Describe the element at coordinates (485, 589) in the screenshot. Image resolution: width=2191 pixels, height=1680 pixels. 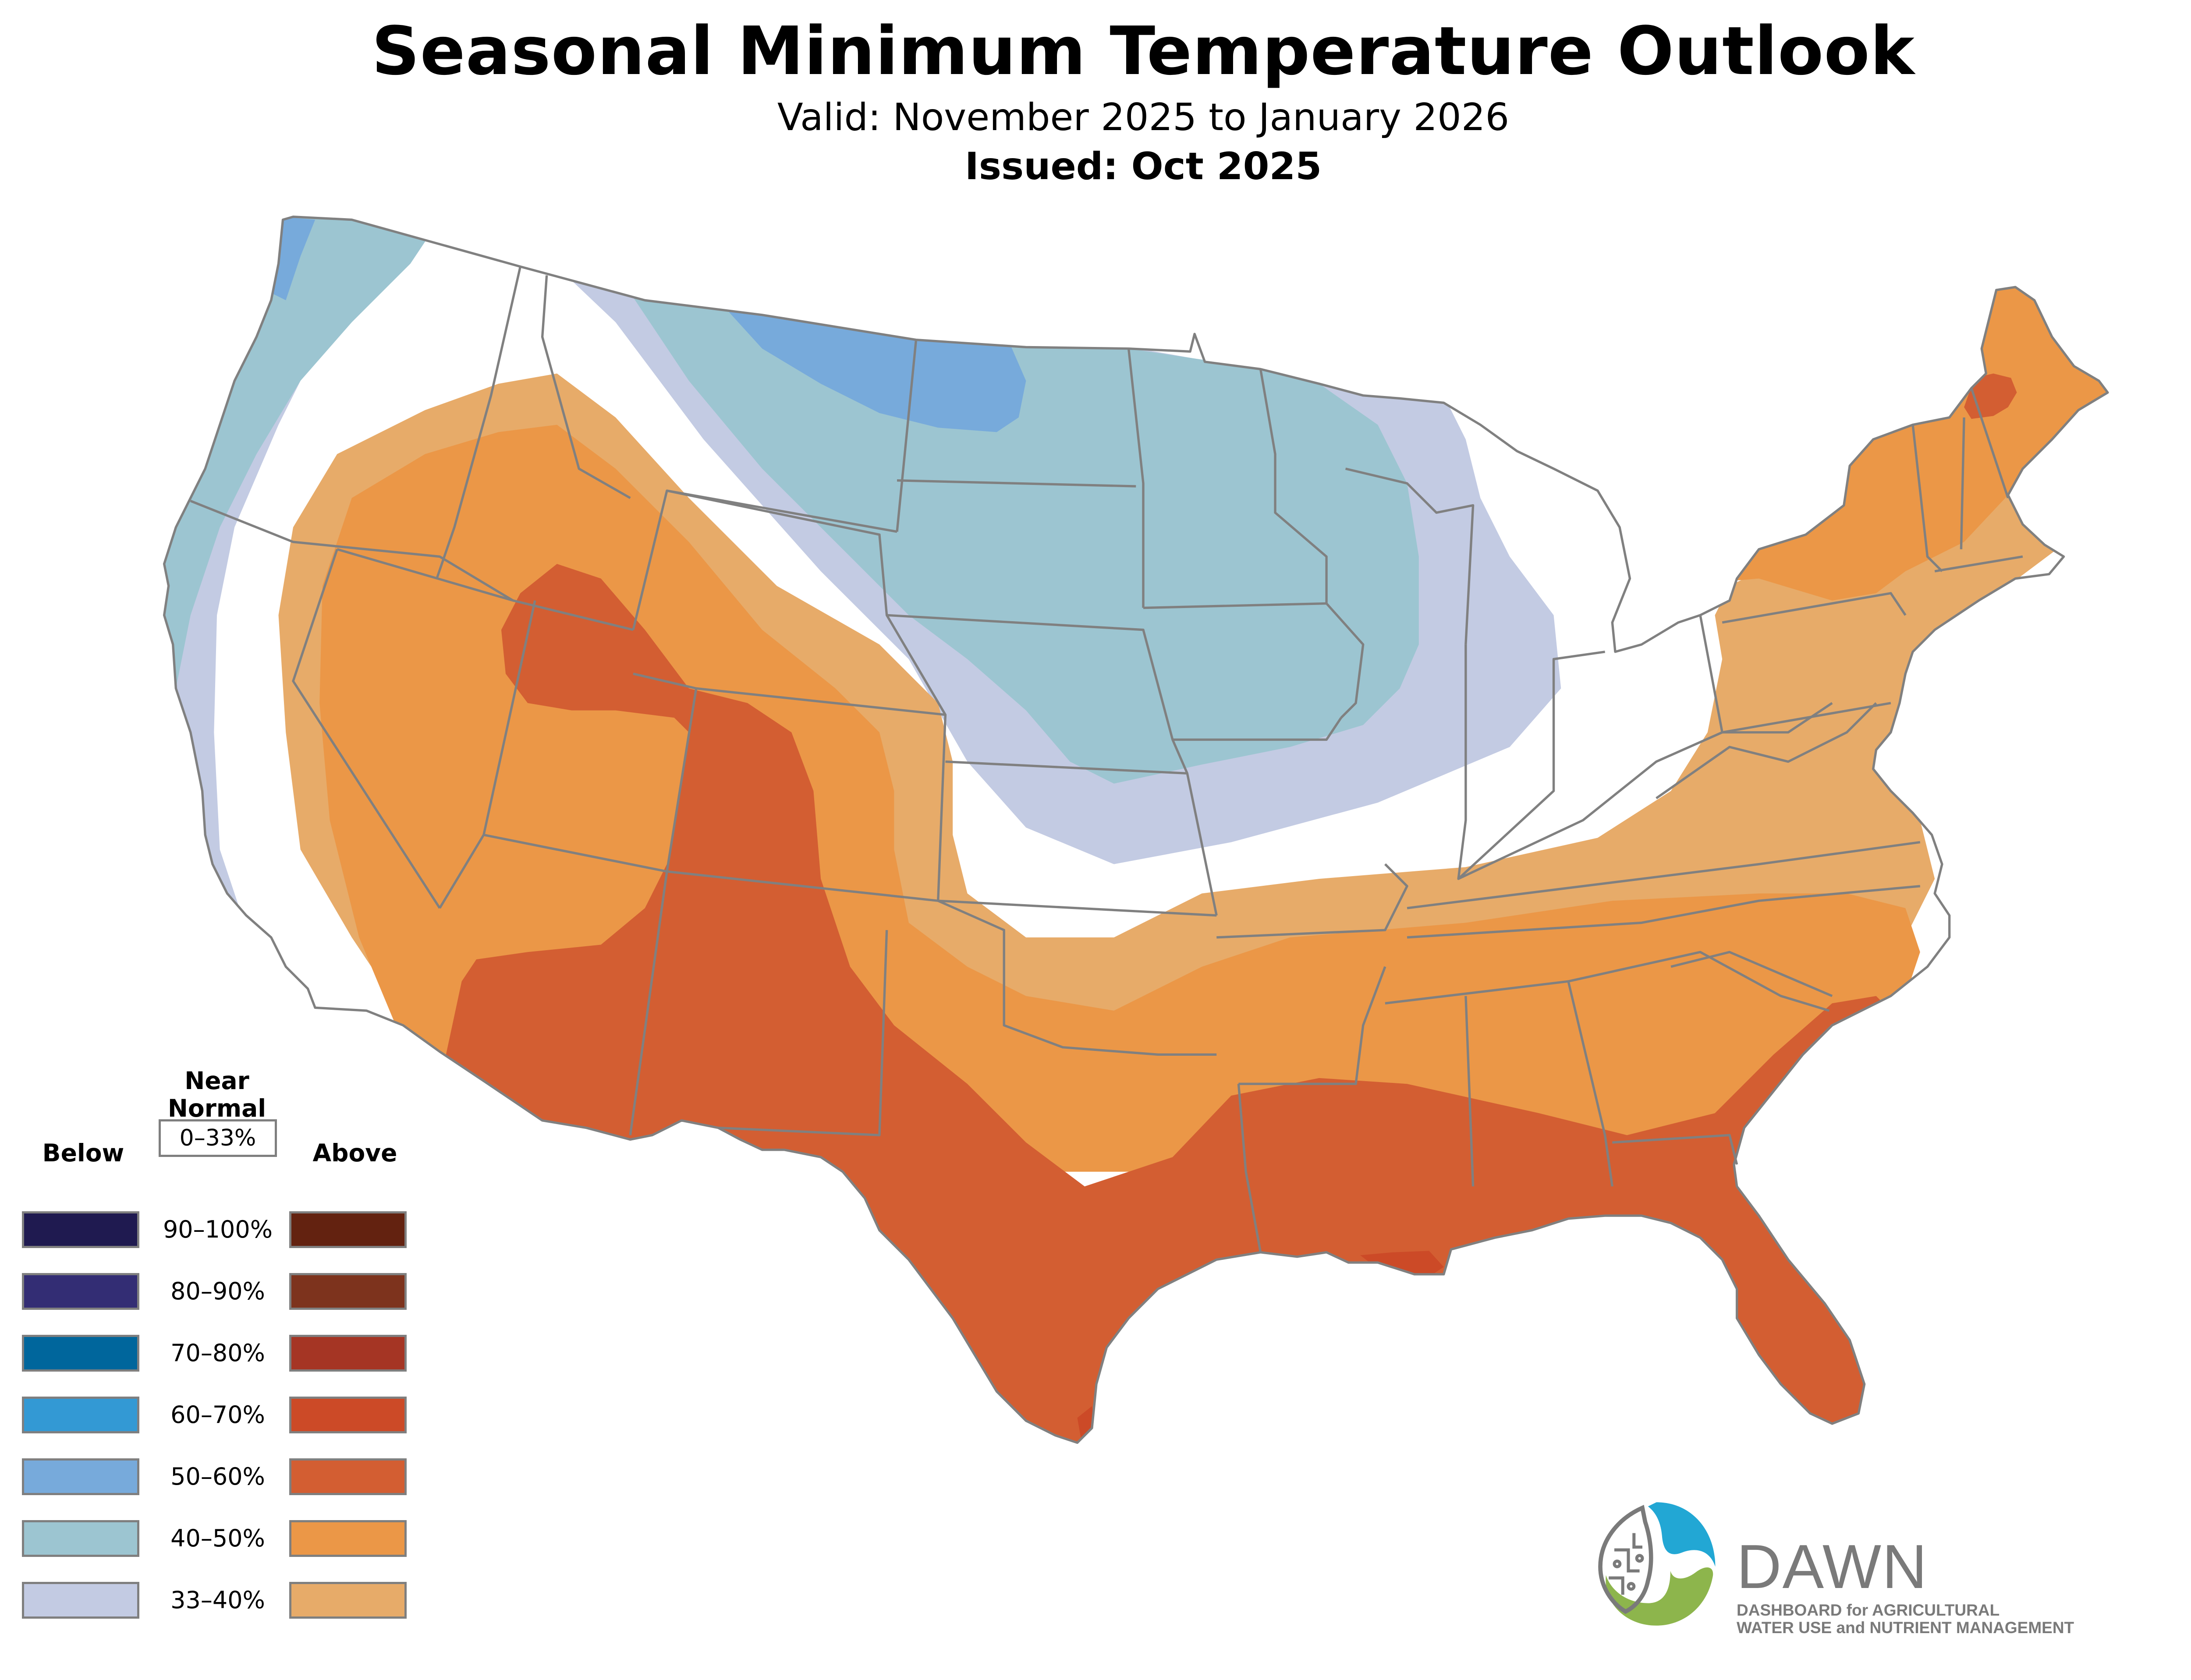
I see `state-line-or-ca-nv` at that location.